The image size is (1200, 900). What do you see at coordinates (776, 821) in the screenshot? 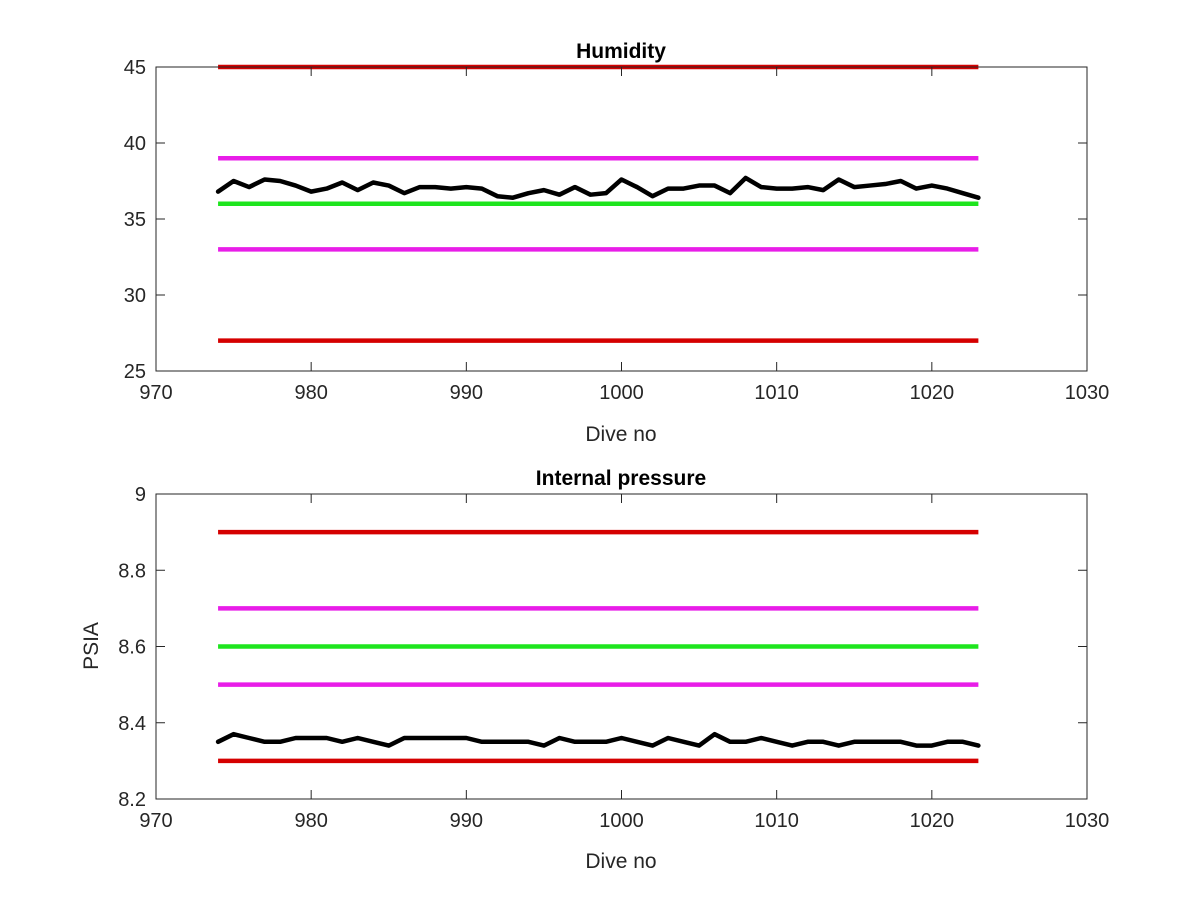
I see `pressure-x-tick-label: 1010` at bounding box center [776, 821].